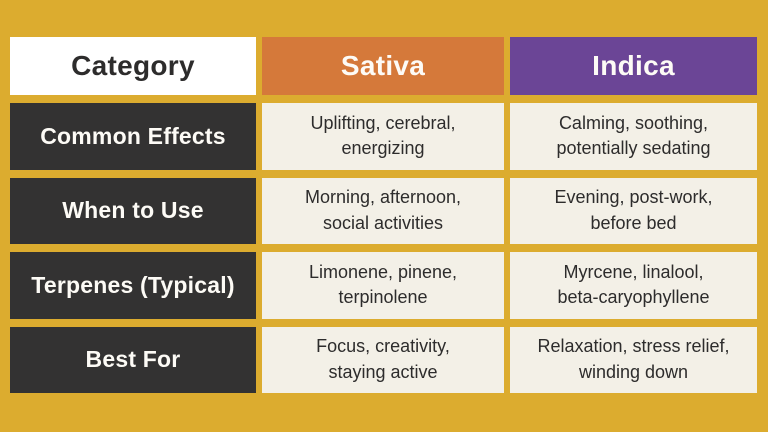 The image size is (768, 432). I want to click on cell-indica-best-for: Relaxation, stress relief, winding down, so click(633, 359).